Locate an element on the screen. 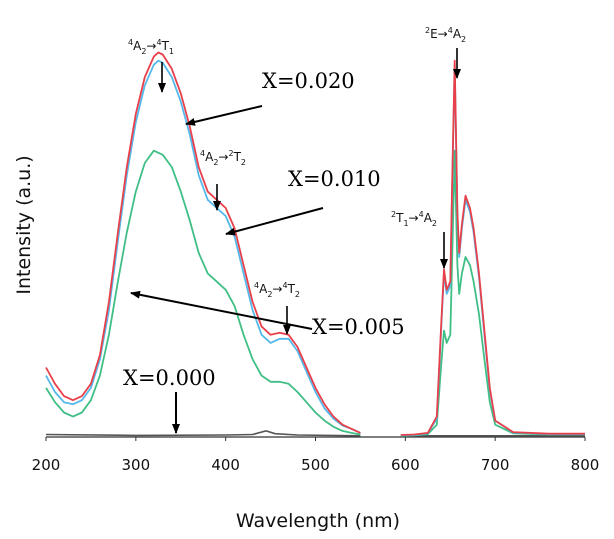  arrow-x010 is located at coordinates (274, 221).